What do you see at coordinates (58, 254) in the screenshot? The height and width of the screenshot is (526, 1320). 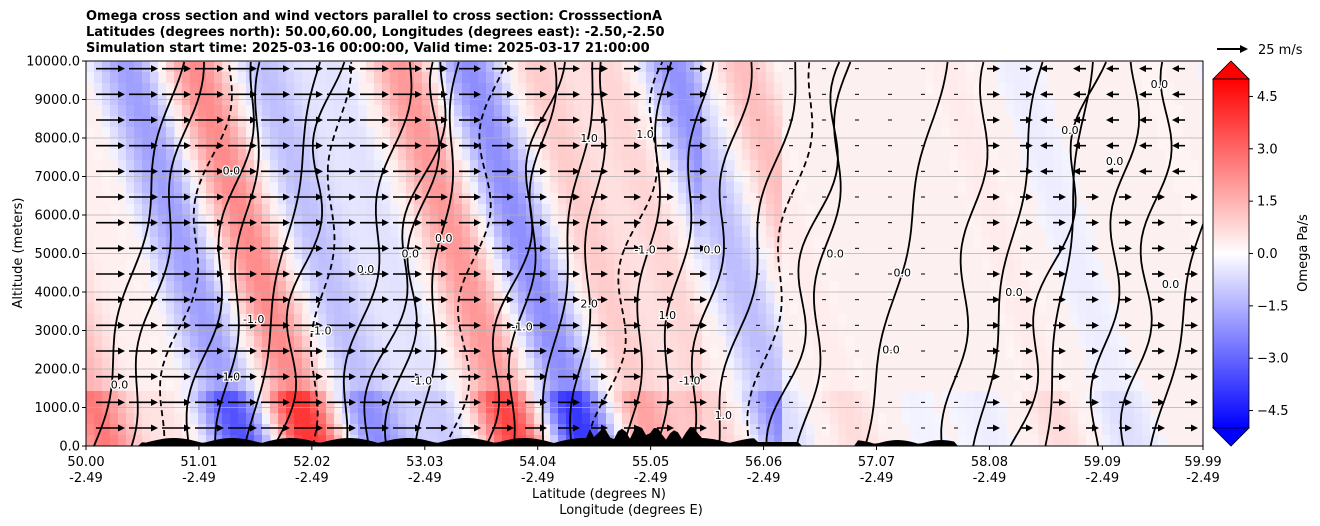 I see `y-tick-label: 5000.0` at bounding box center [58, 254].